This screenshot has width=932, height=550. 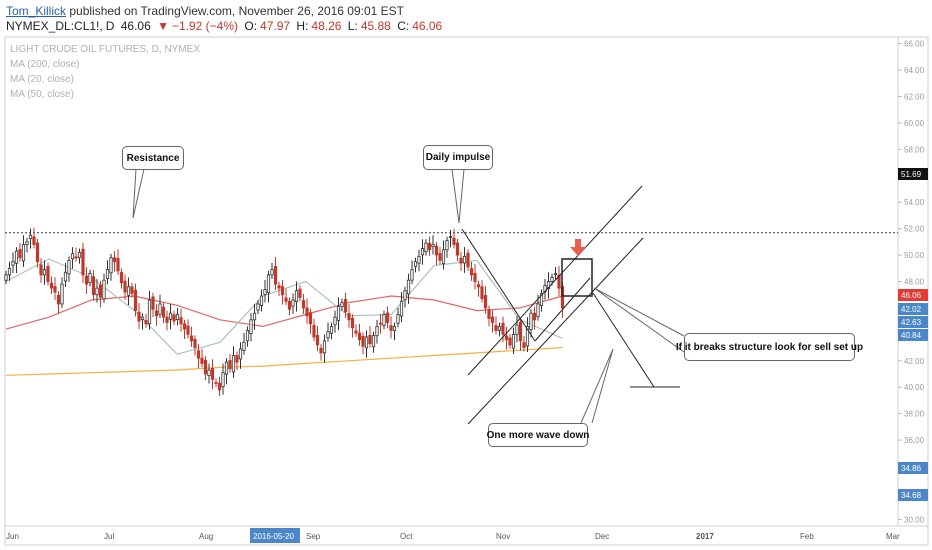 What do you see at coordinates (284, 361) in the screenshot?
I see `ma200-line` at bounding box center [284, 361].